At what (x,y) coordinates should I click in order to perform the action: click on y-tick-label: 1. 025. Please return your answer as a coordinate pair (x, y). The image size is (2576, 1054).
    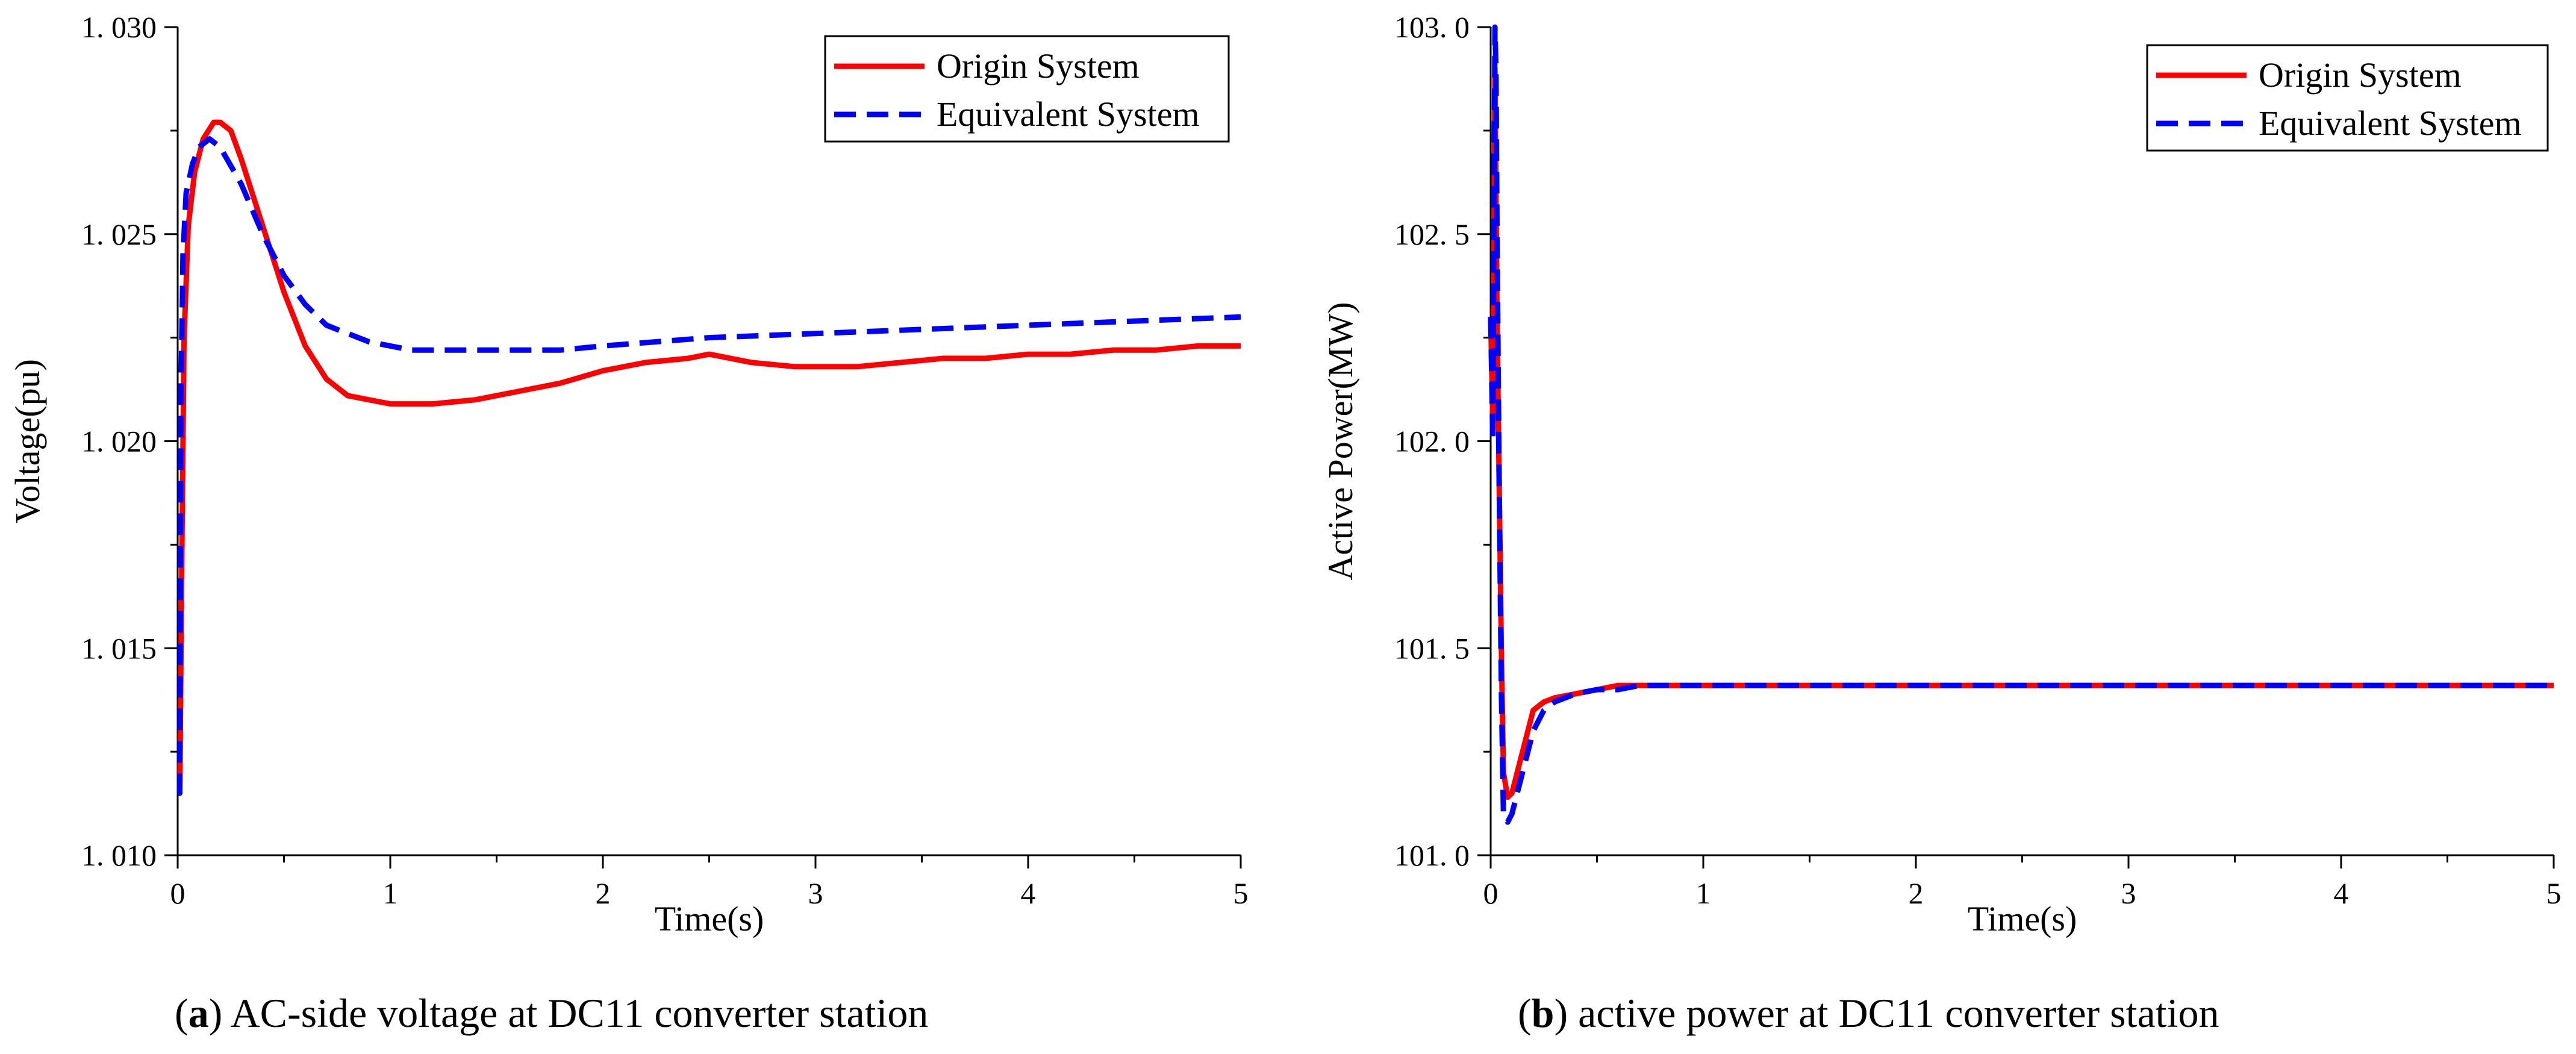
    Looking at the image, I should click on (119, 234).